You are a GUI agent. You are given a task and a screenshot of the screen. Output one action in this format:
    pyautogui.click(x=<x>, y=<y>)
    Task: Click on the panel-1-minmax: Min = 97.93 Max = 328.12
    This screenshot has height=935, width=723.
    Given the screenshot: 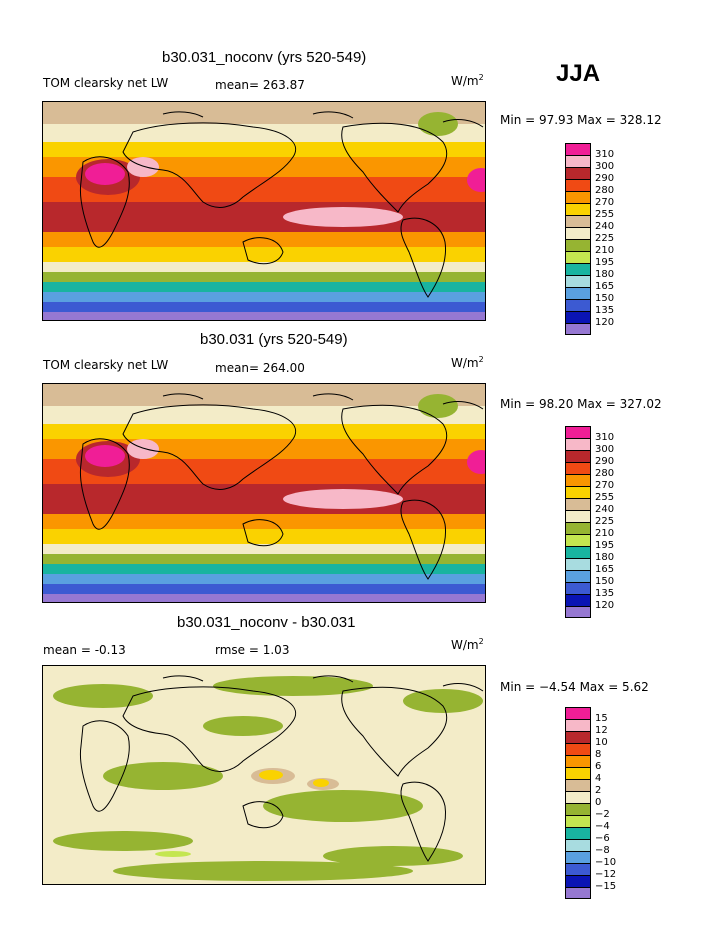 What is the action you would take?
    pyautogui.click(x=581, y=120)
    